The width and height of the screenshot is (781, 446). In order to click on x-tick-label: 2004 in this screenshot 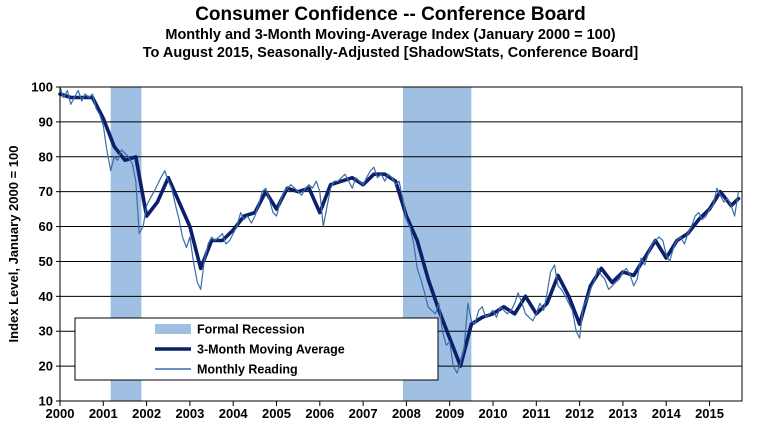, I will do `click(234, 413)`.